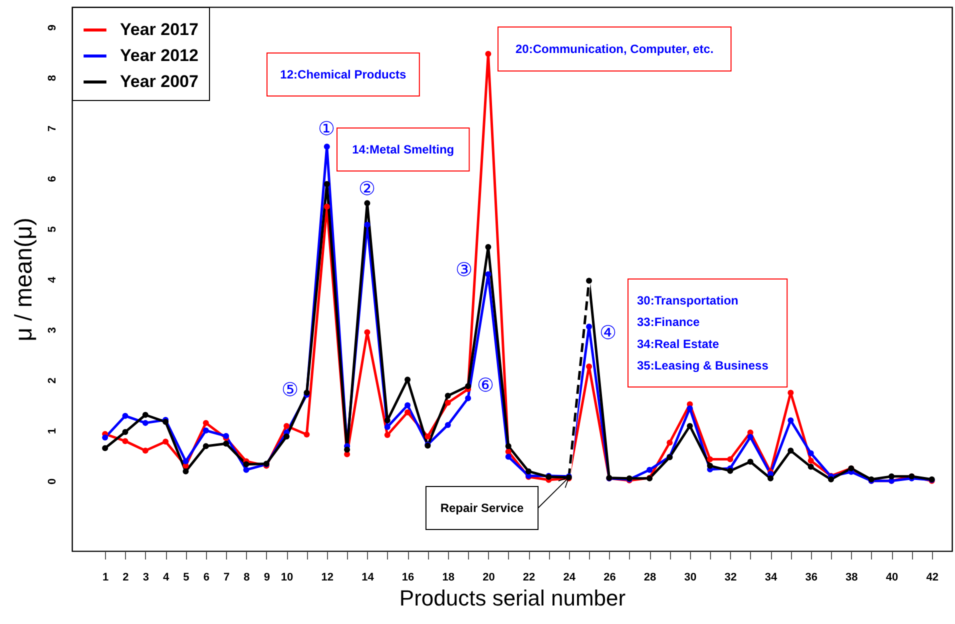 The width and height of the screenshot is (955, 624). What do you see at coordinates (650, 578) in the screenshot?
I see `x-tick-label: 28` at bounding box center [650, 578].